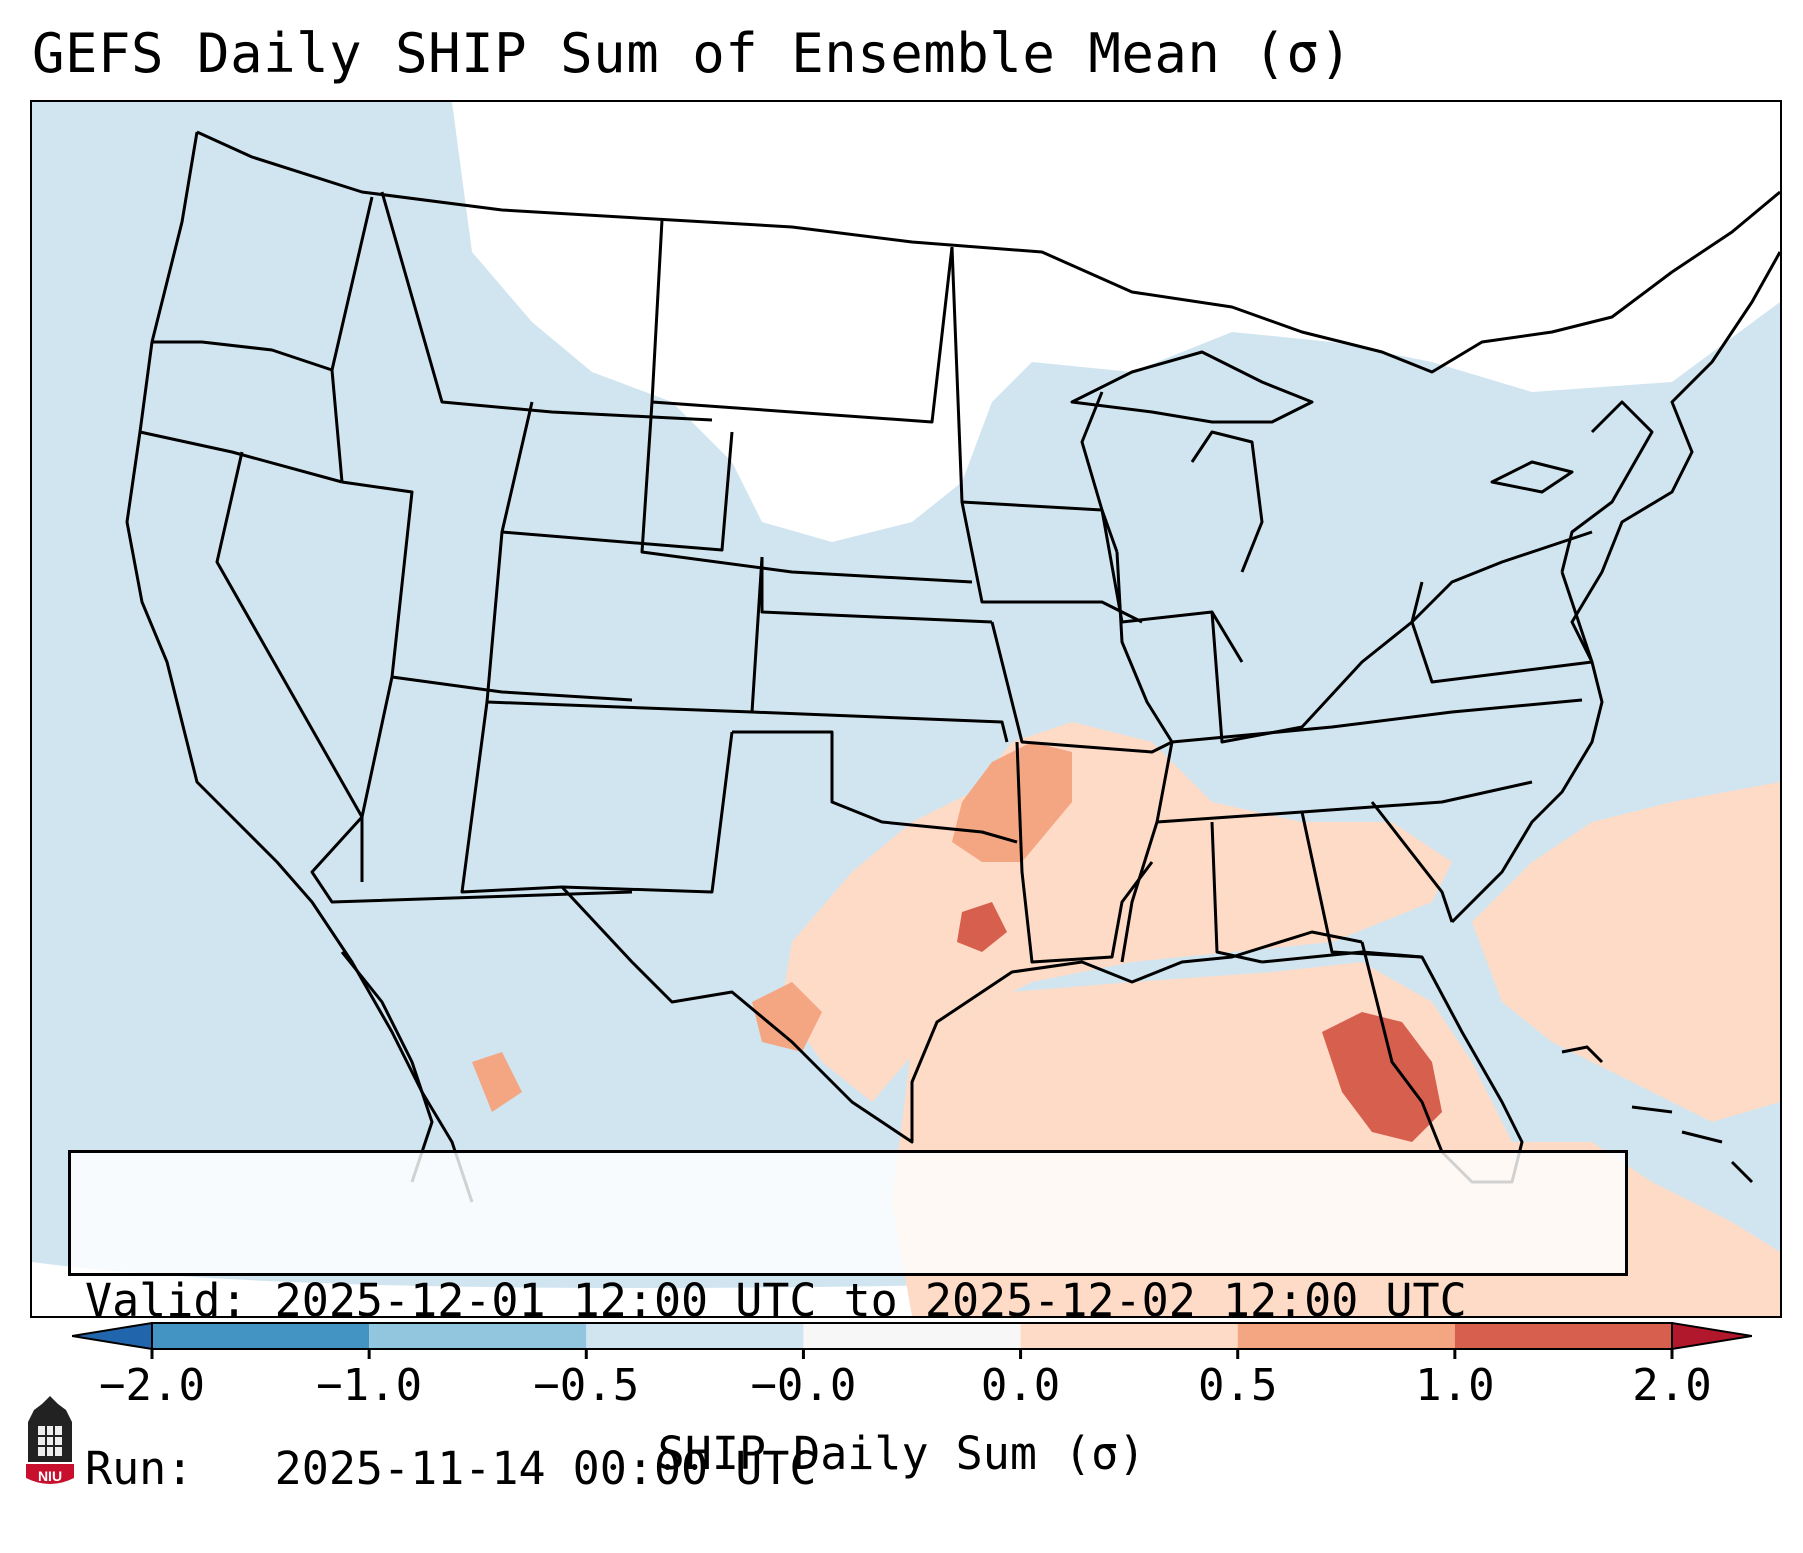 The height and width of the screenshot is (1553, 1803). Describe the element at coordinates (802, 321) in the screenshot. I see `dakotas-line` at that location.